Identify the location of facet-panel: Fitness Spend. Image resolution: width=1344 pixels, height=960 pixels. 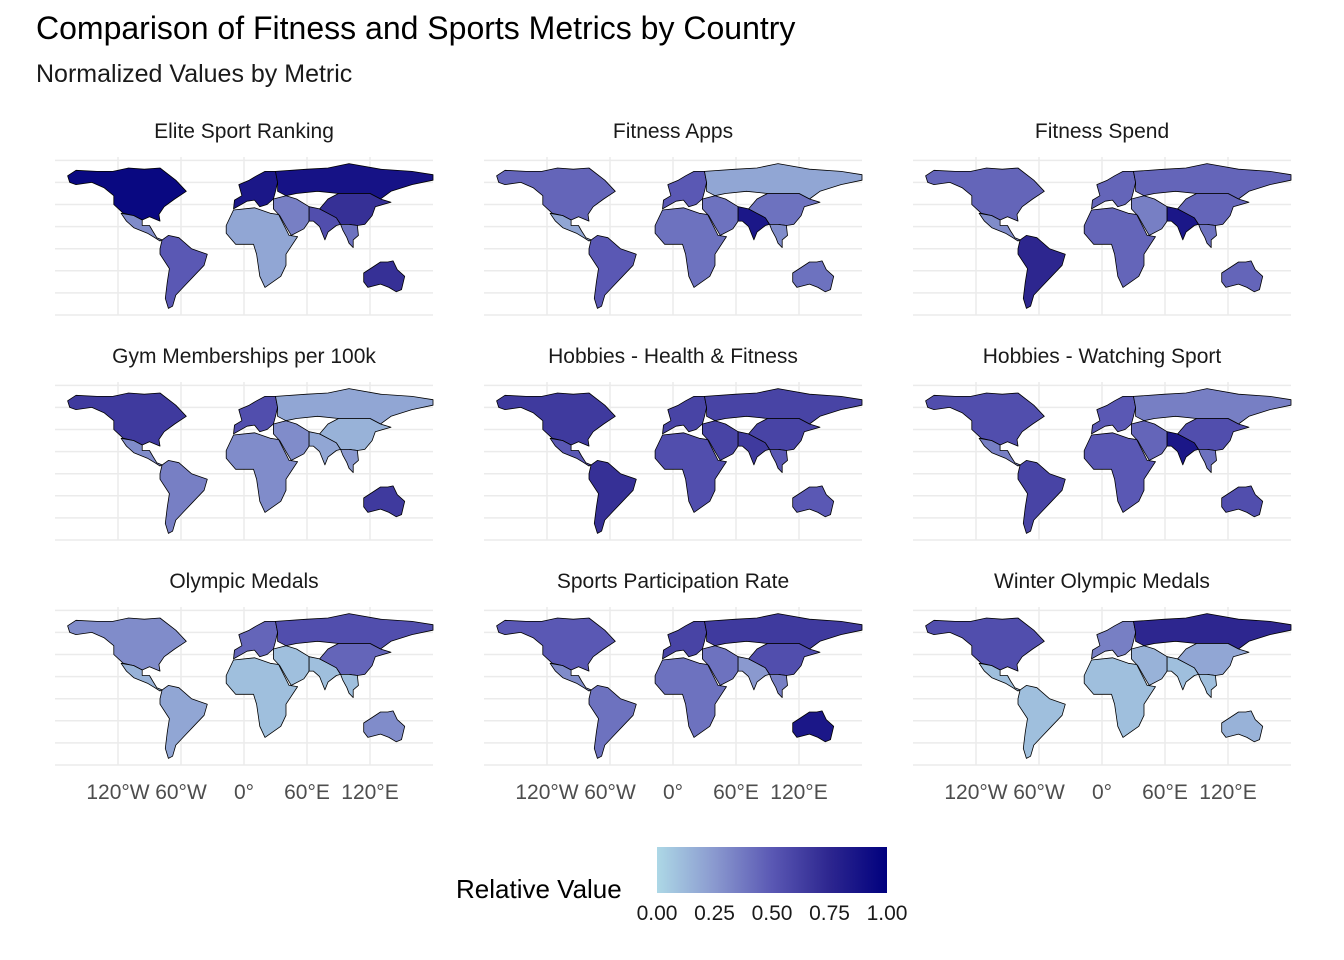
(1102, 218).